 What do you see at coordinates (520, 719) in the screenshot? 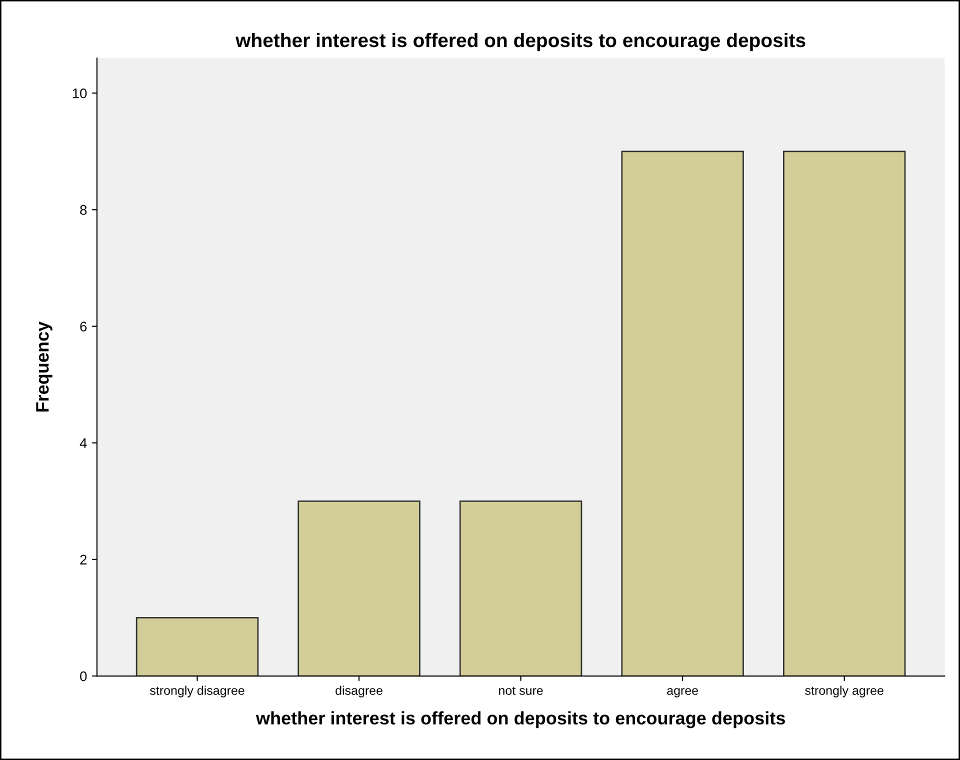
I see `x-axis-title: whether interest is offered on deposits to encourage deposits` at bounding box center [520, 719].